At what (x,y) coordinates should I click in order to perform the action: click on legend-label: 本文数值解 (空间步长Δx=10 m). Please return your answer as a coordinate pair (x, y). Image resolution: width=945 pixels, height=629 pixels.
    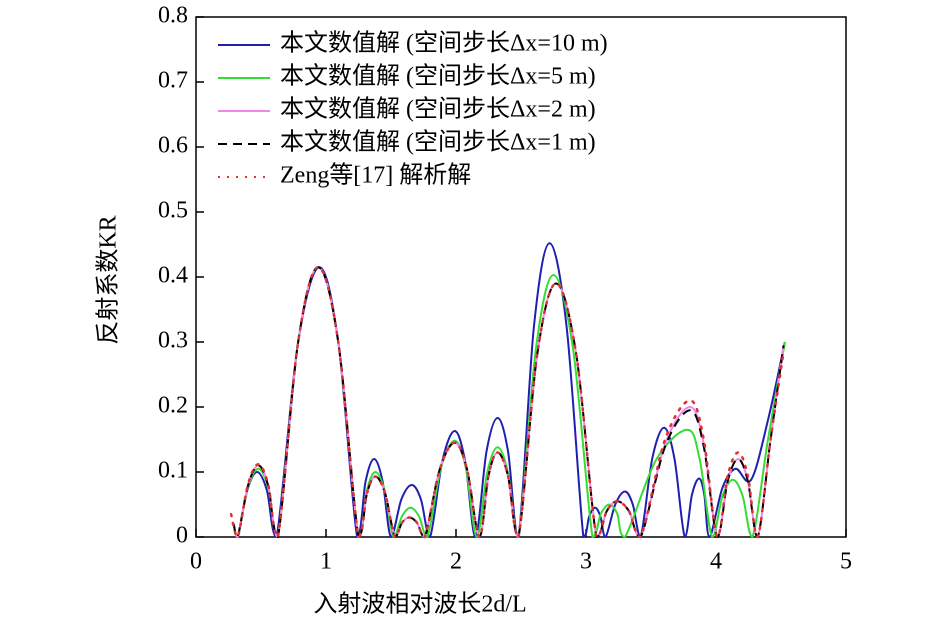
    Looking at the image, I should click on (444, 43).